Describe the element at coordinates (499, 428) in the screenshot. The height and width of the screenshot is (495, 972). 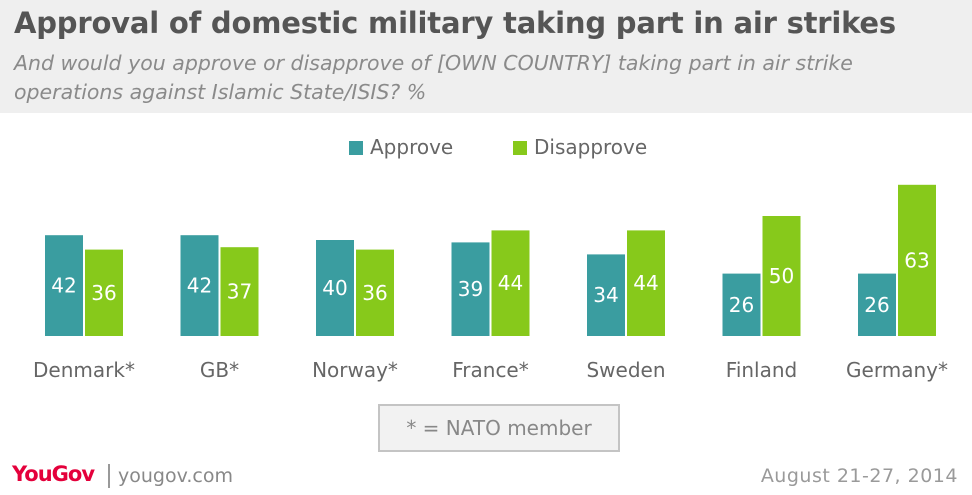
I see `nato-note: * = NATO member` at that location.